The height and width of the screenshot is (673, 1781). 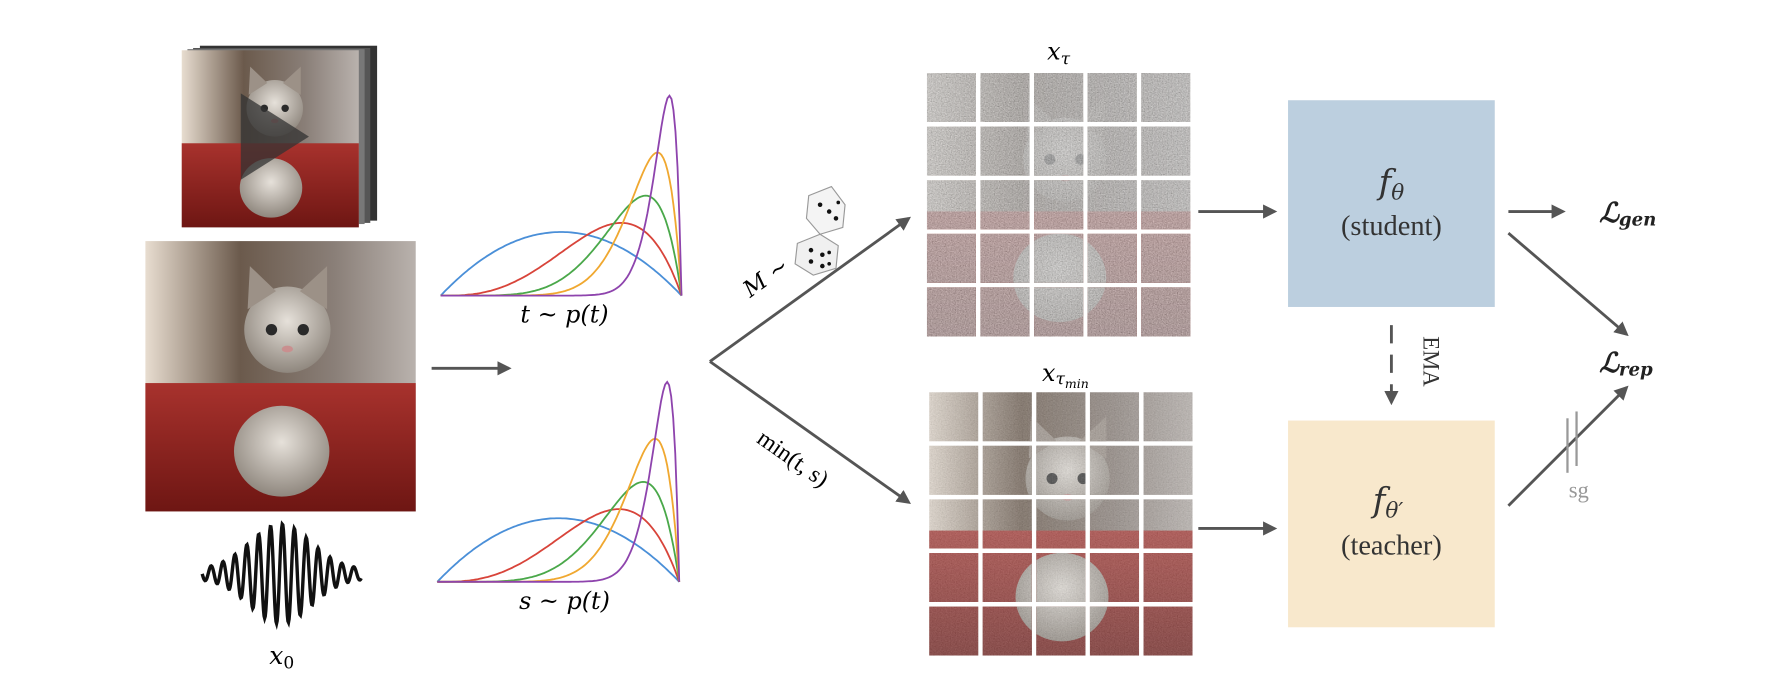 I want to click on teacher-box, so click(x=1391, y=524).